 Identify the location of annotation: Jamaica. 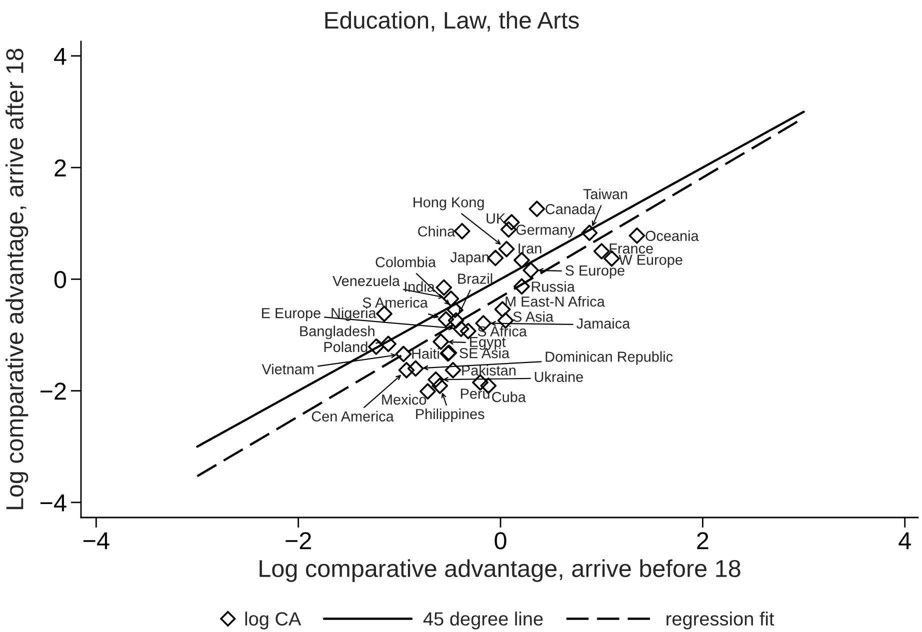
(603, 323).